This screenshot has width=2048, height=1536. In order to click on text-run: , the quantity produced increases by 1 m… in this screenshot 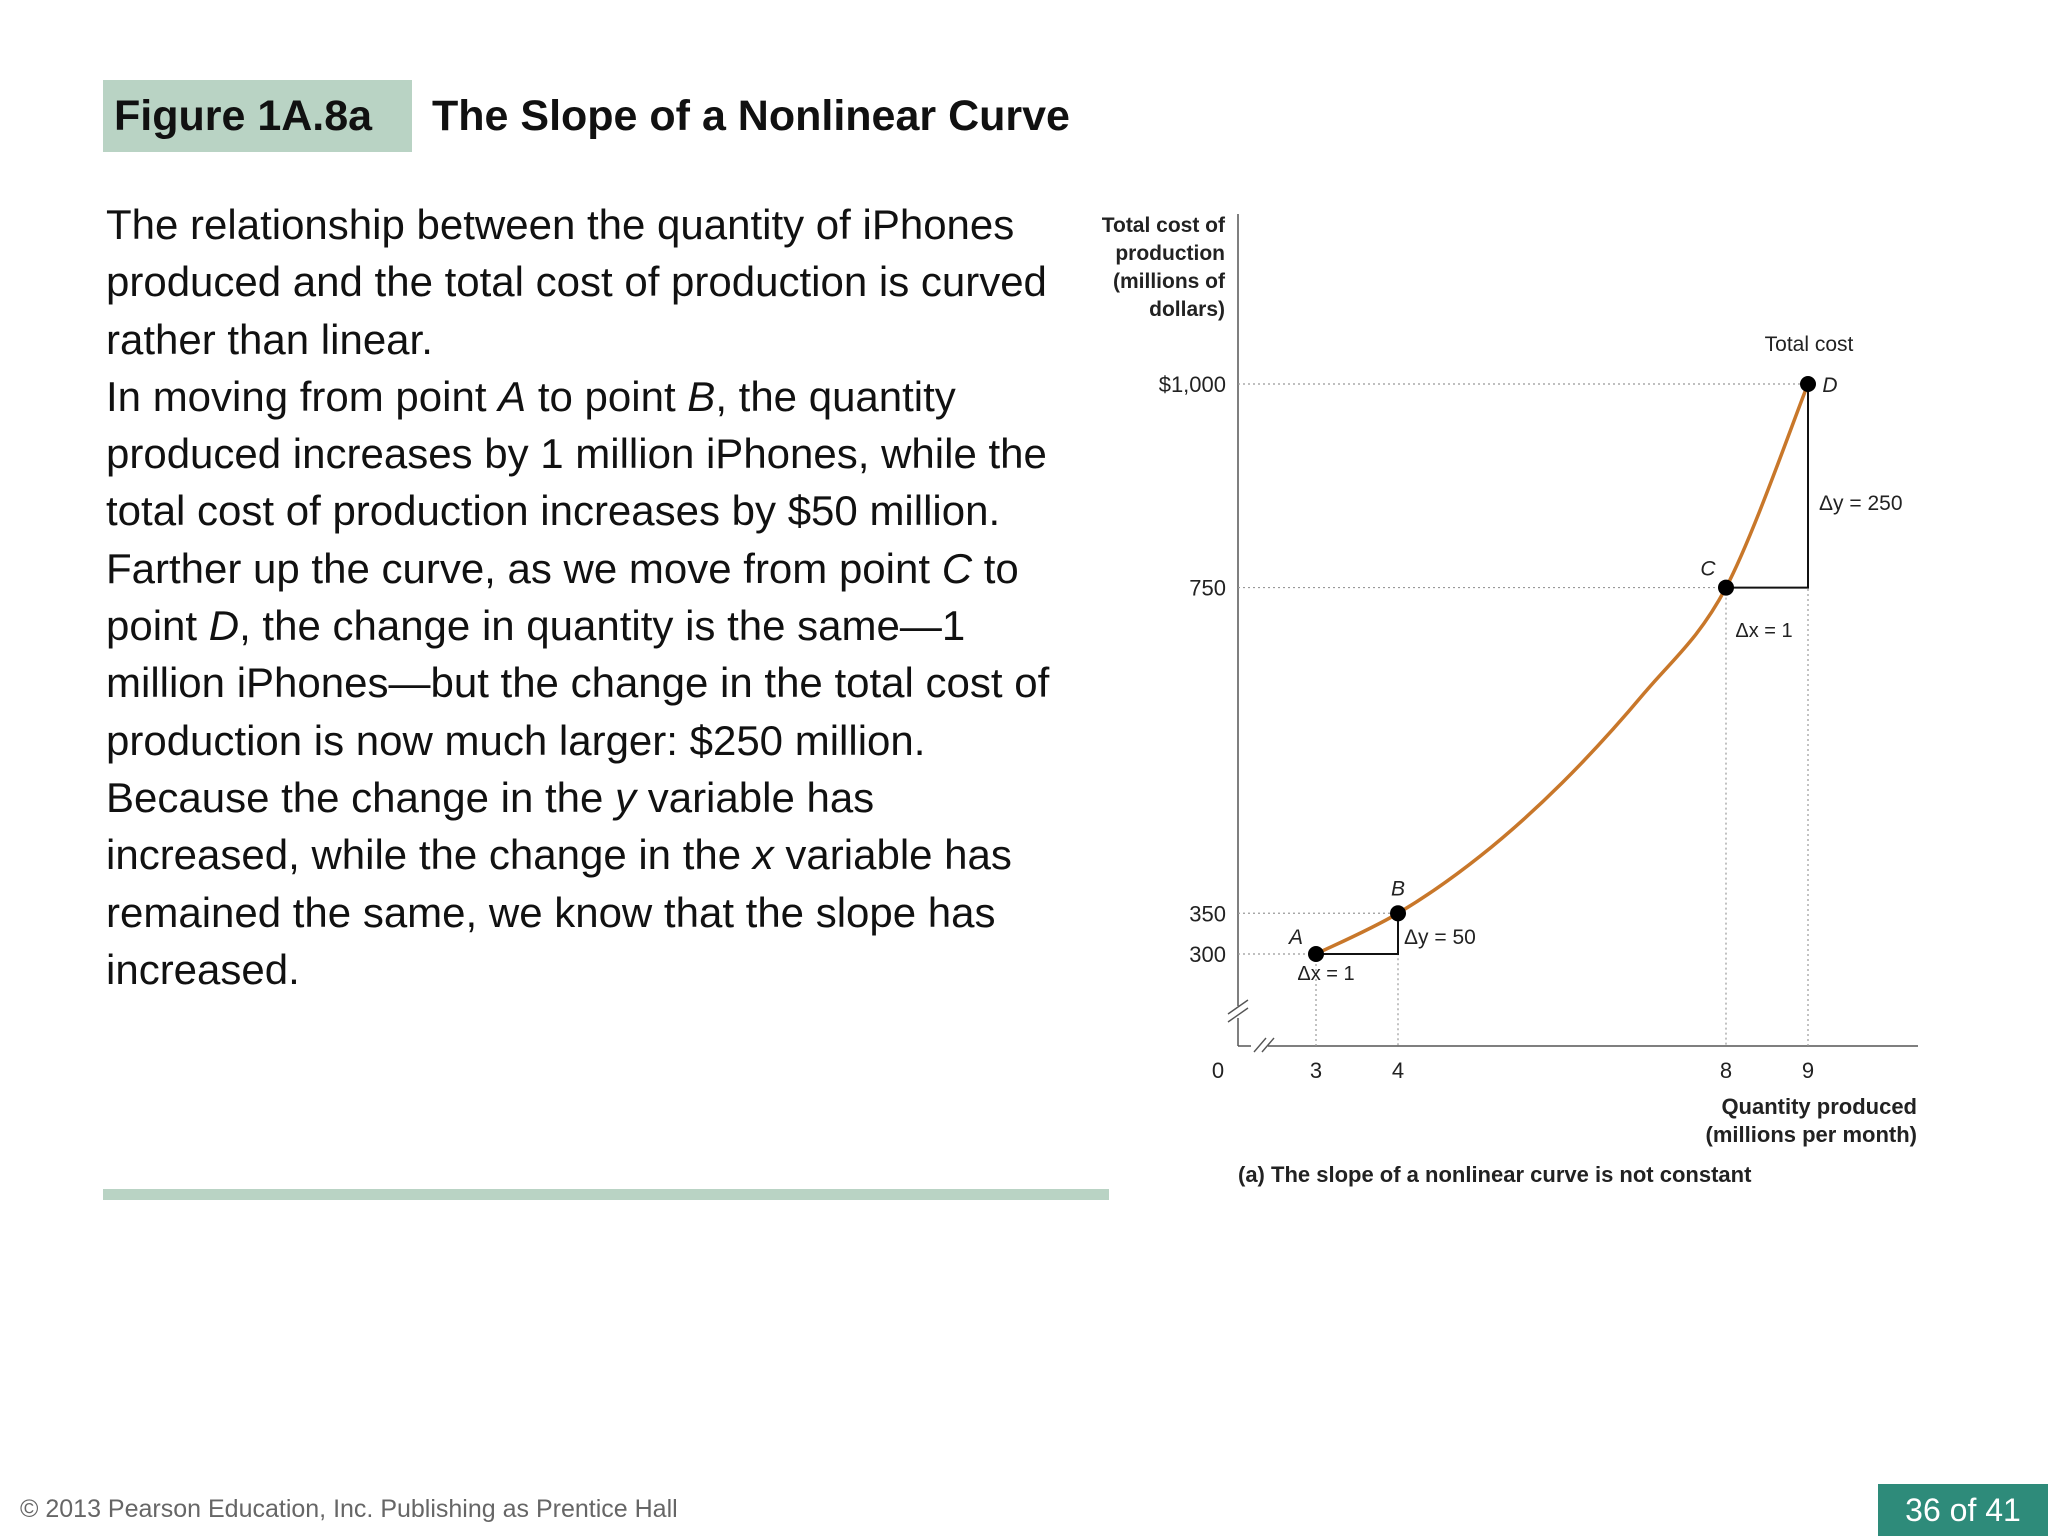, I will do `click(576, 453)`.